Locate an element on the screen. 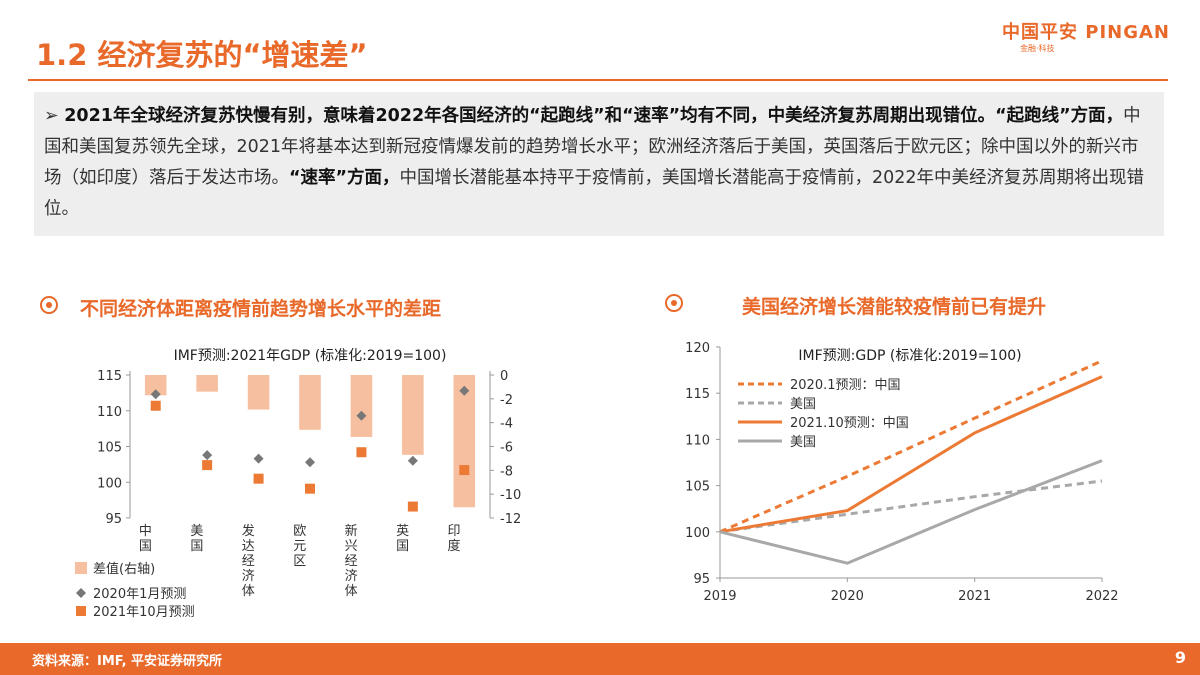 This screenshot has height=675, width=1200. right-tick-label: -6 is located at coordinates (506, 448).